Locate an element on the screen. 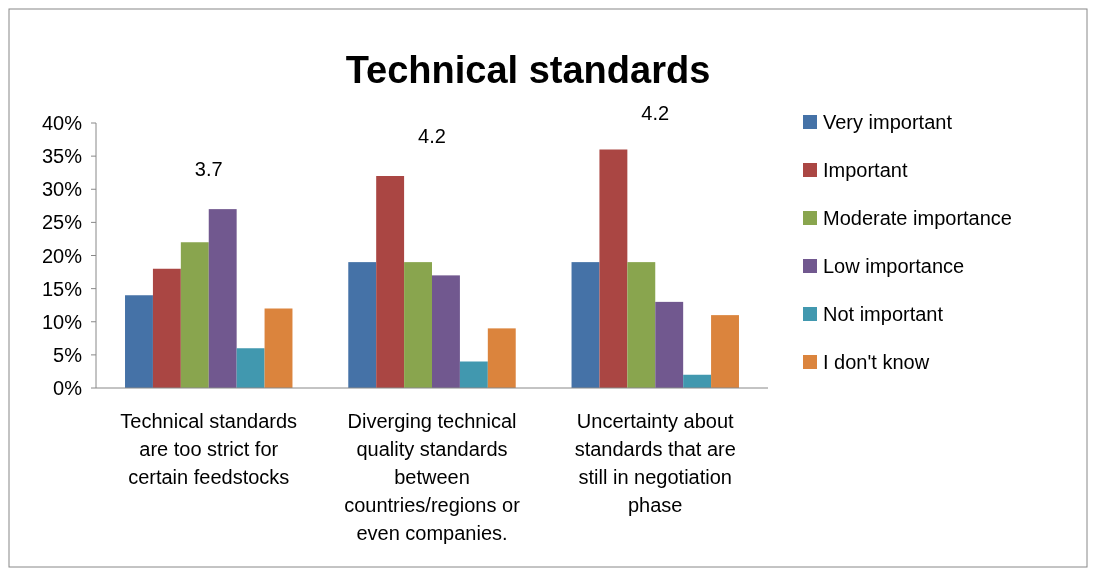 This screenshot has width=1099, height=578. legend-label: Not important is located at coordinates (883, 314).